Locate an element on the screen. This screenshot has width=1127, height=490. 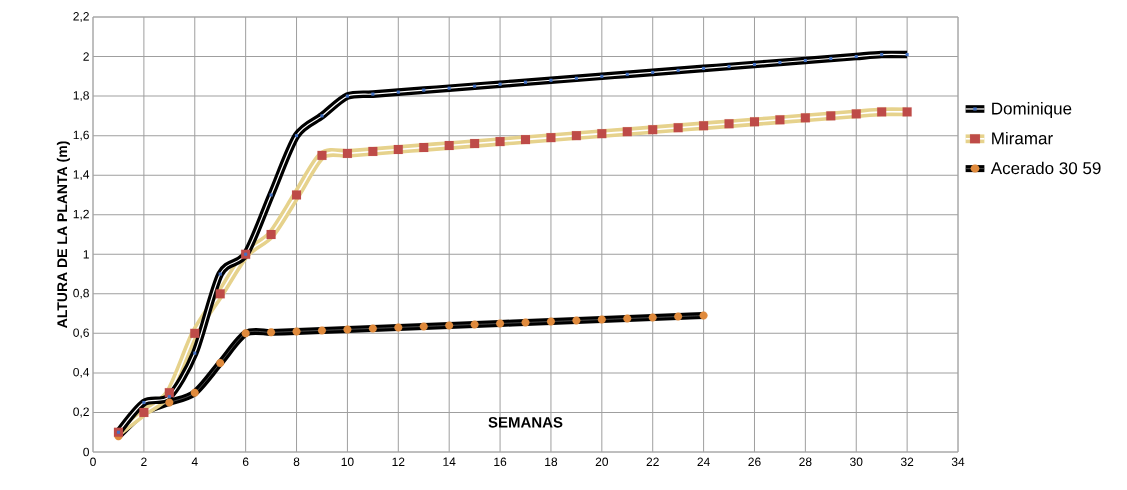
y-tick-label: 0,2 is located at coordinates (81, 412).